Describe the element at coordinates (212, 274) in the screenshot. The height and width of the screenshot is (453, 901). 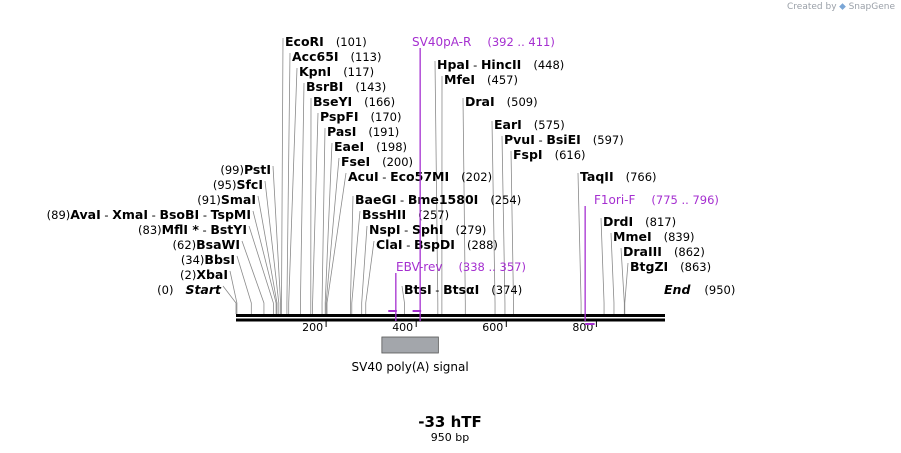
I see `enzyme-name: XbaI` at that location.